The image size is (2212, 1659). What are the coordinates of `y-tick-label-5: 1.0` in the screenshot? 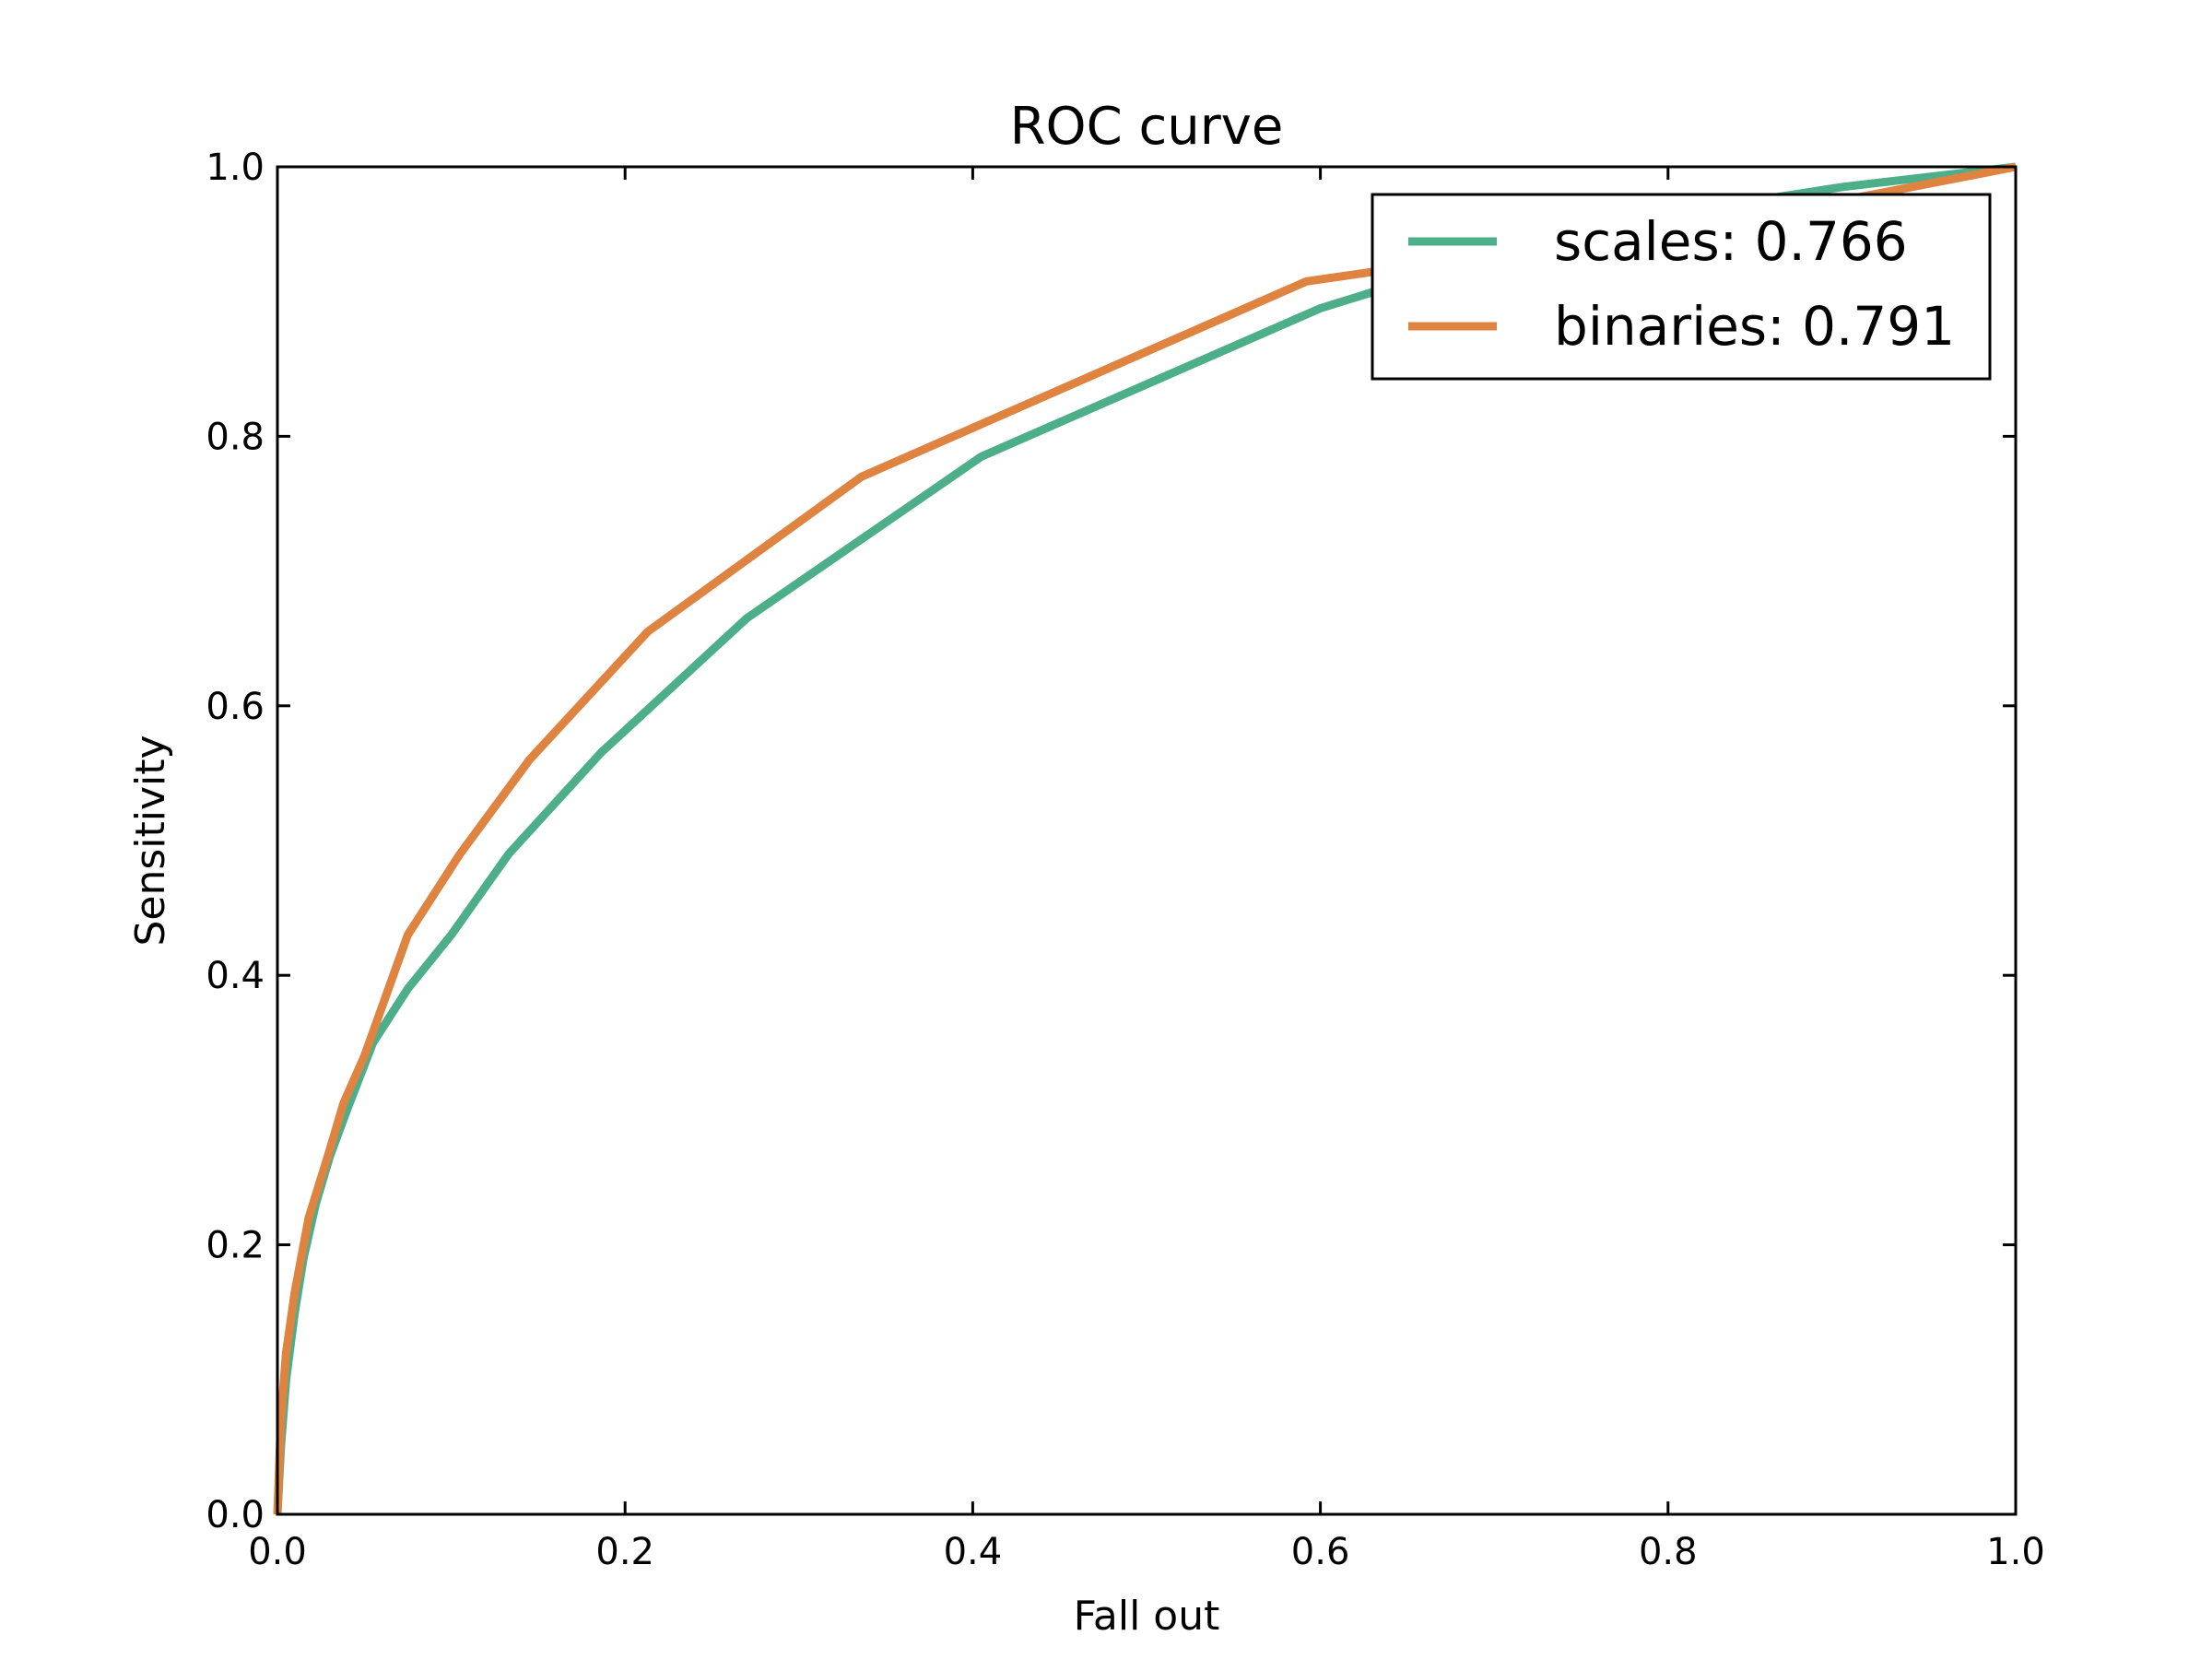 It's located at (235, 168).